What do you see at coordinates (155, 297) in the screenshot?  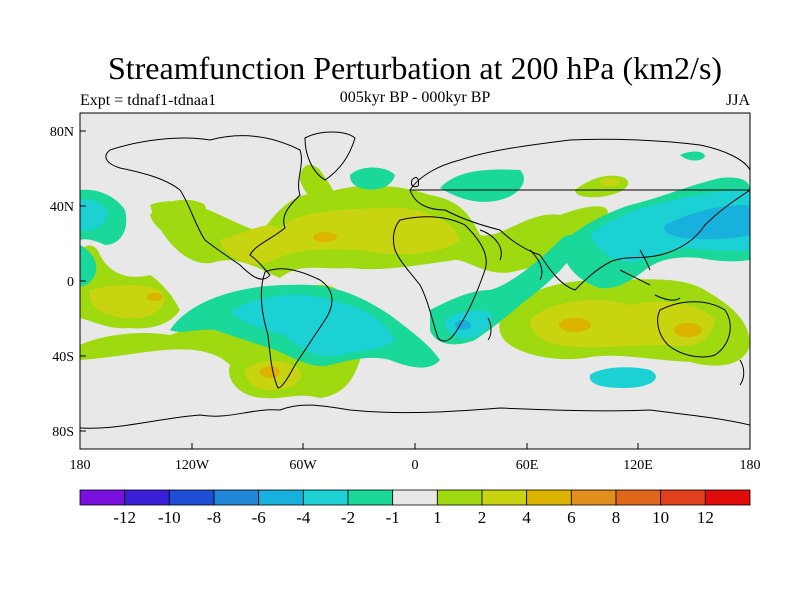 I see `contour-positive-north-pacific-max` at bounding box center [155, 297].